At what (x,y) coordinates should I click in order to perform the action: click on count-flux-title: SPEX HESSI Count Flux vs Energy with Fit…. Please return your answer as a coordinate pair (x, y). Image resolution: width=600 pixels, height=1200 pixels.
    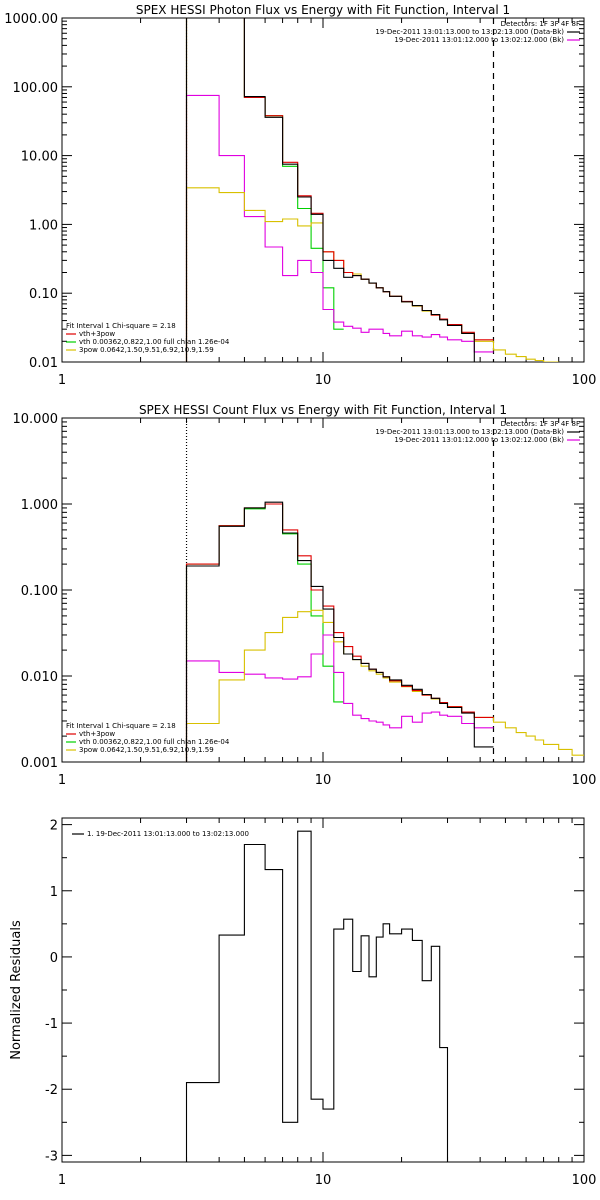
    Looking at the image, I should click on (323, 410).